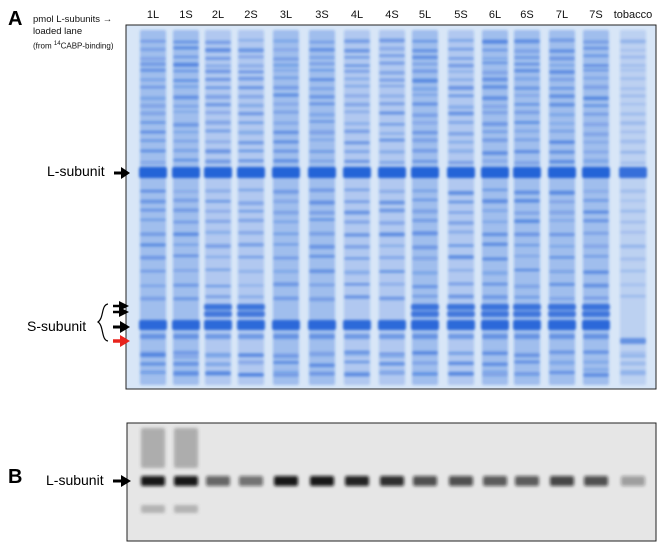  I want to click on lane-label: 1L, so click(153, 15).